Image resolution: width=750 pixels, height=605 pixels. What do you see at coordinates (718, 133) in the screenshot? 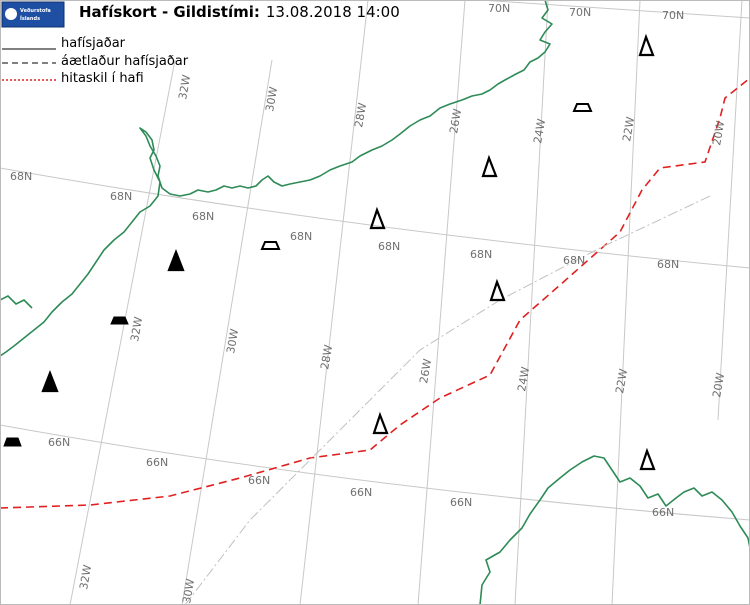
I see `grid-label-20w-a: 20W` at bounding box center [718, 133].